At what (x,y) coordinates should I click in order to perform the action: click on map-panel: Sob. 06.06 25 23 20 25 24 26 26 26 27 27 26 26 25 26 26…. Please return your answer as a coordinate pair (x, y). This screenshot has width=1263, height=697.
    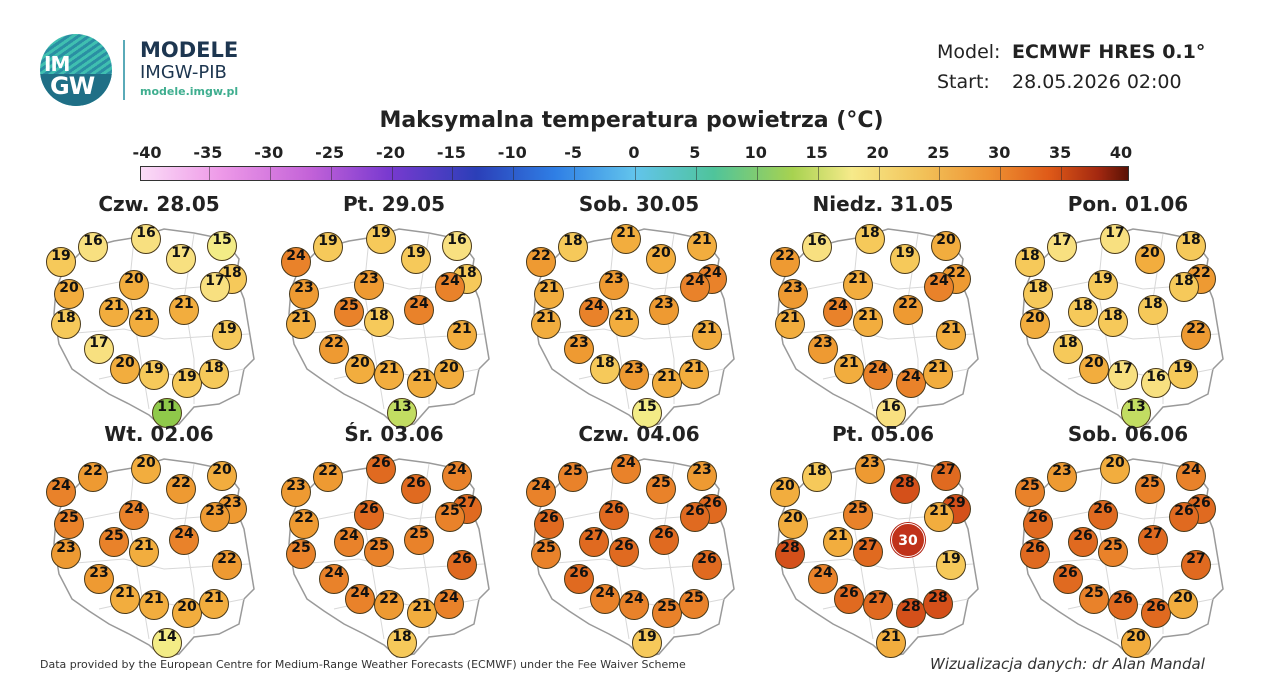
    Looking at the image, I should click on (1128, 540).